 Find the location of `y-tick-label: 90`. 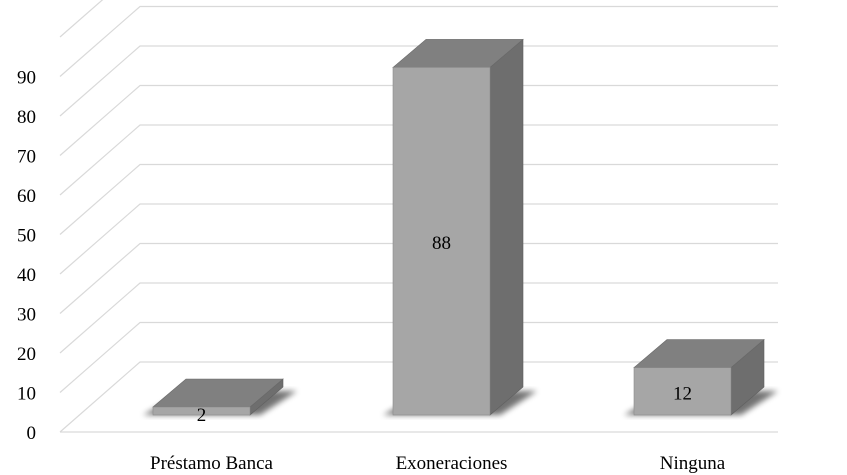

y-tick-label: 90 is located at coordinates (26, 78).